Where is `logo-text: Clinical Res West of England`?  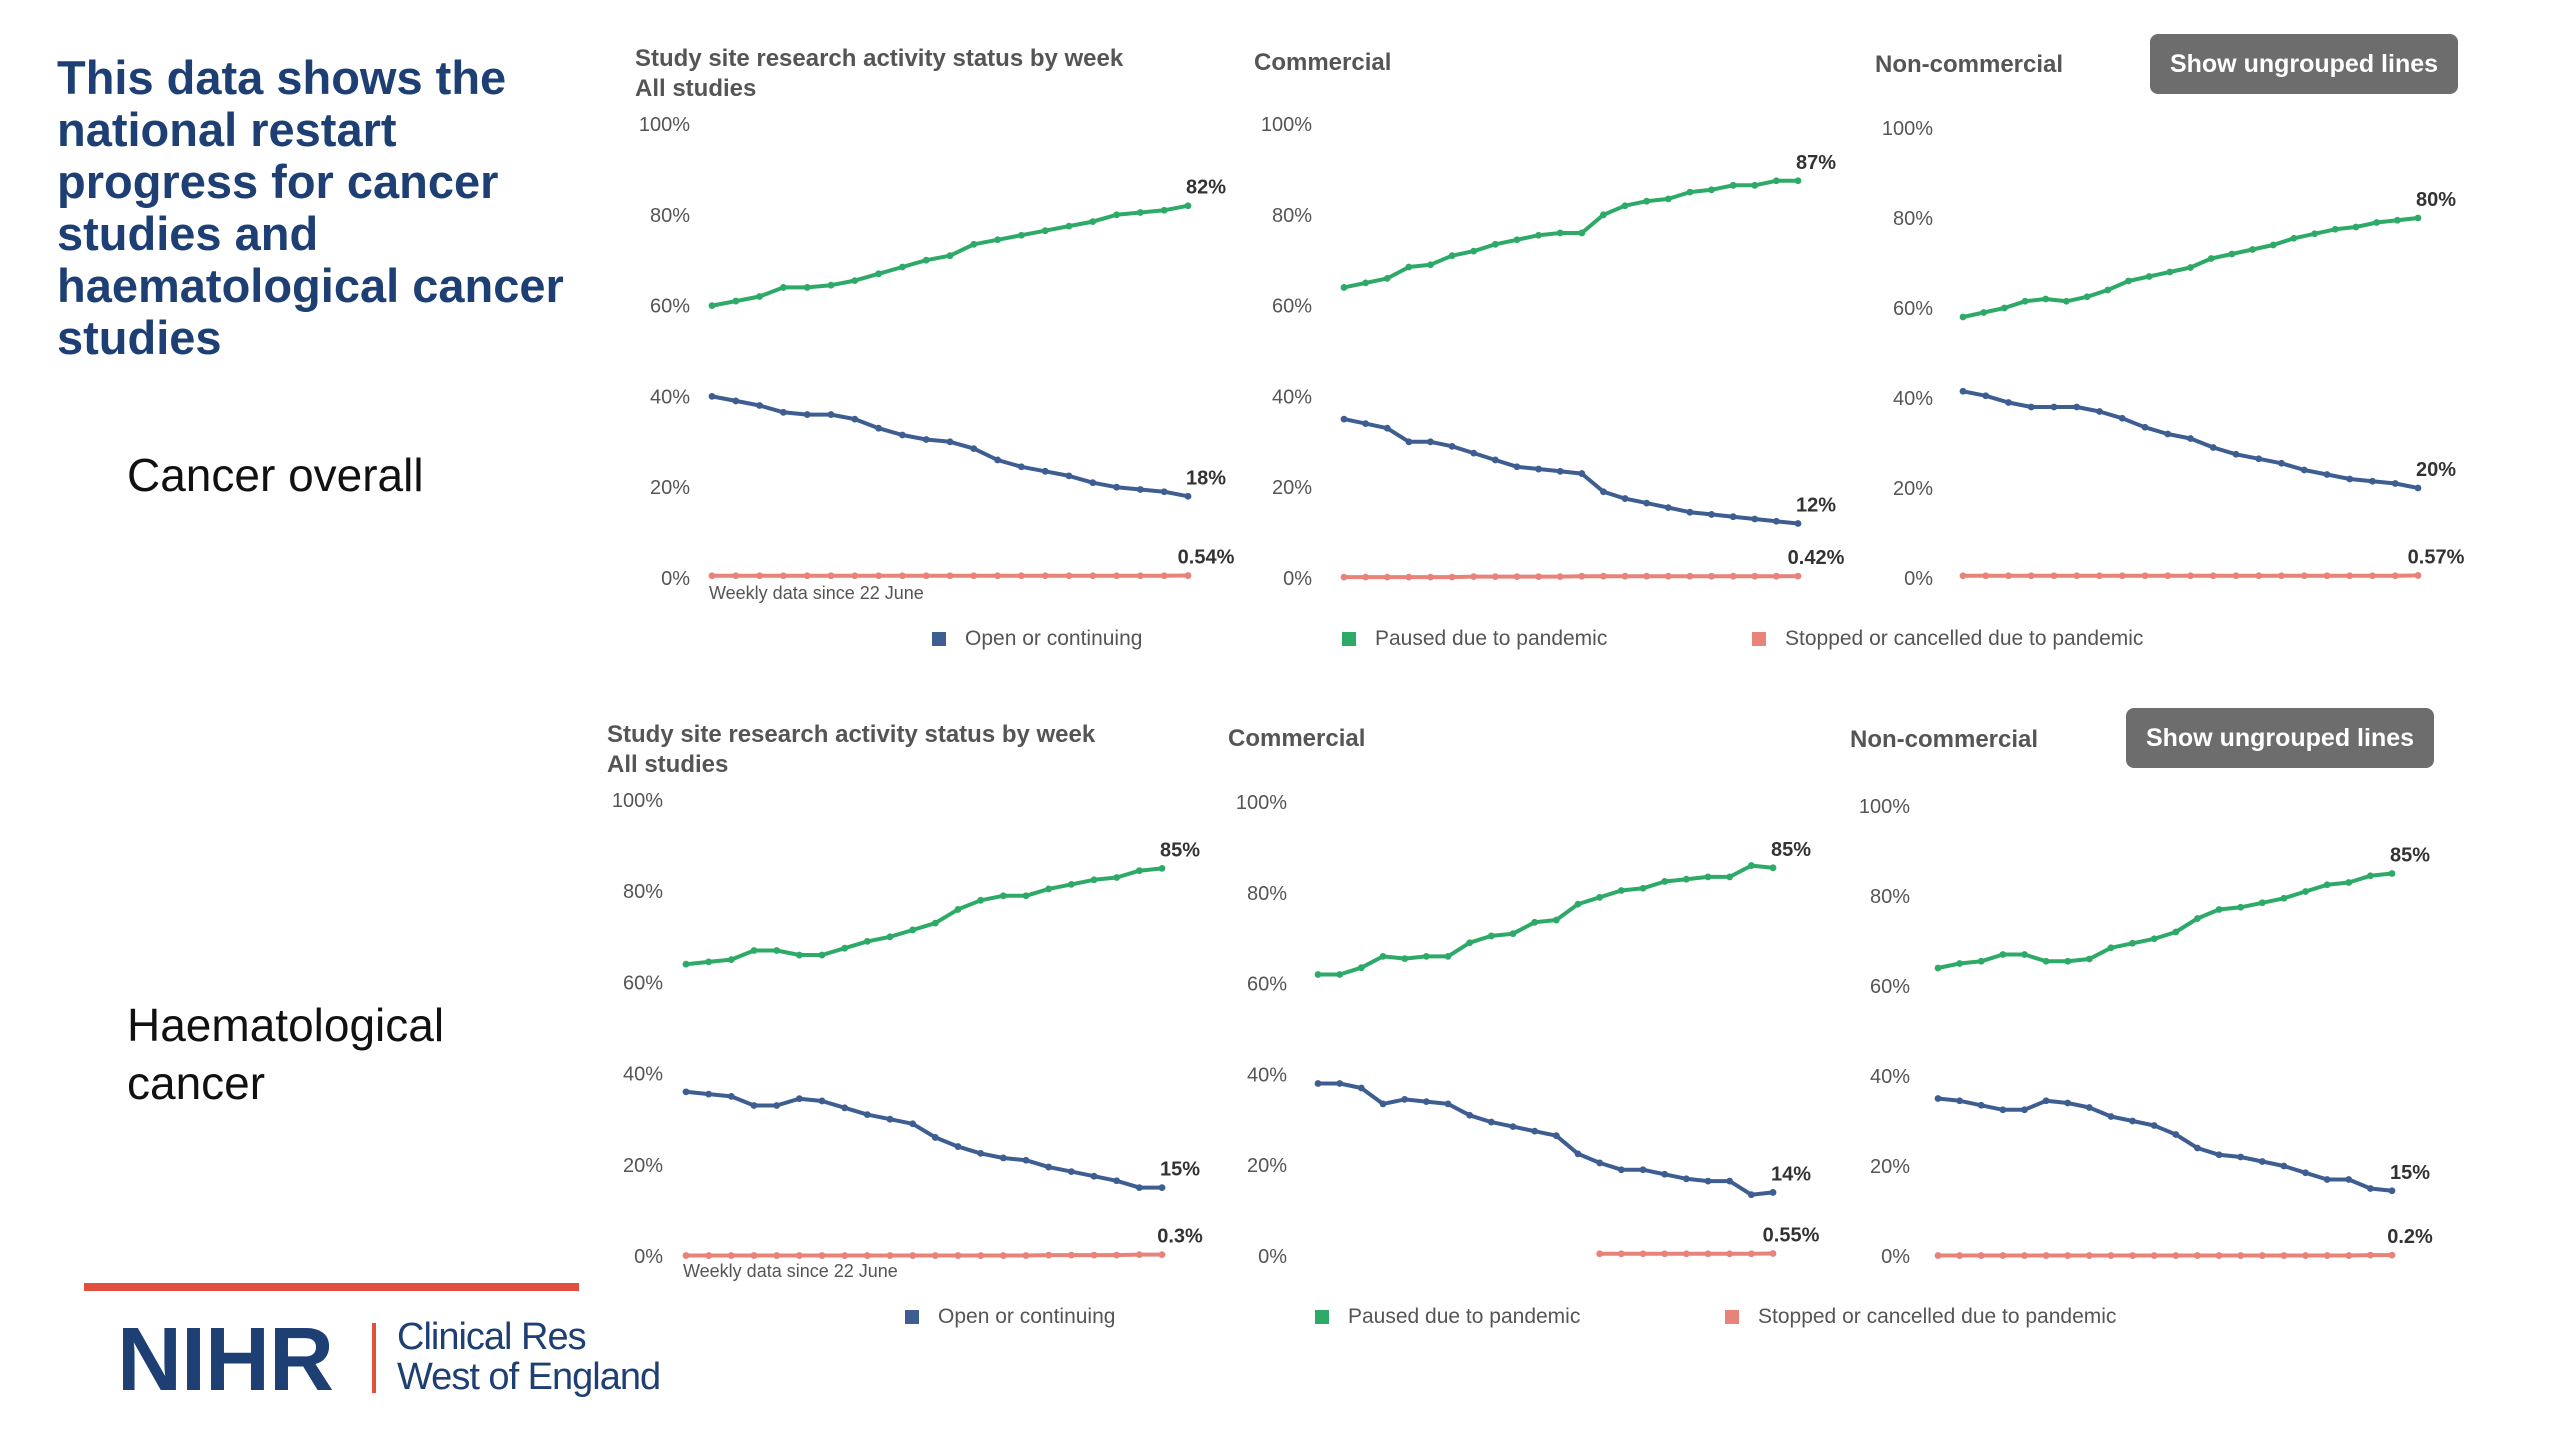
logo-text: Clinical Res West of England is located at coordinates (529, 1357).